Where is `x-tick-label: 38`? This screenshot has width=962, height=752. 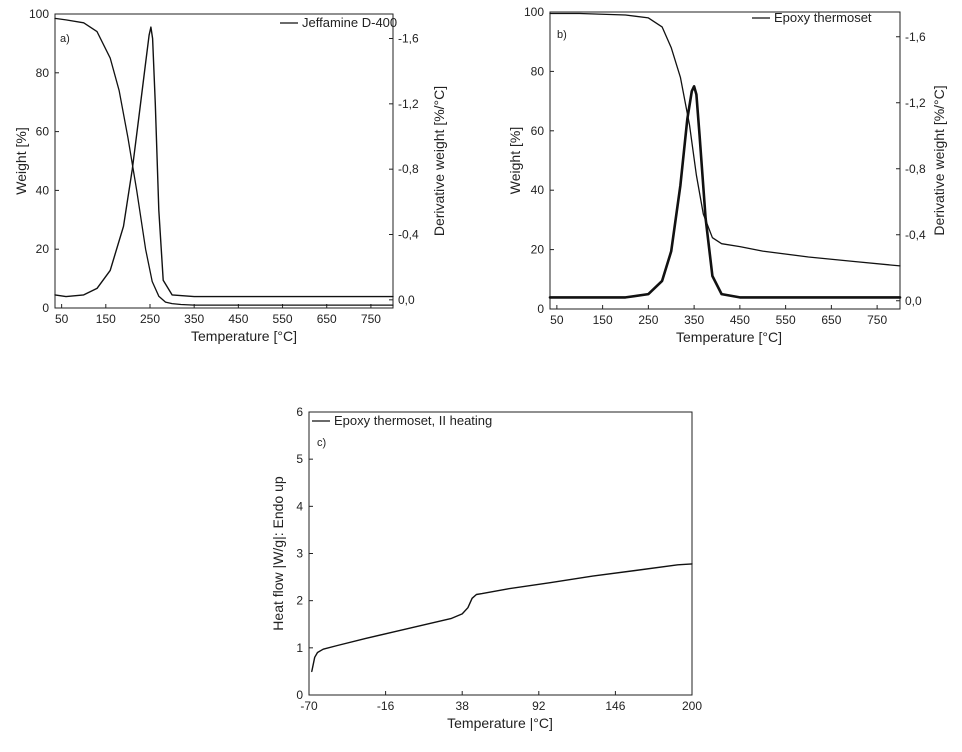
x-tick-label: 38 is located at coordinates (463, 706).